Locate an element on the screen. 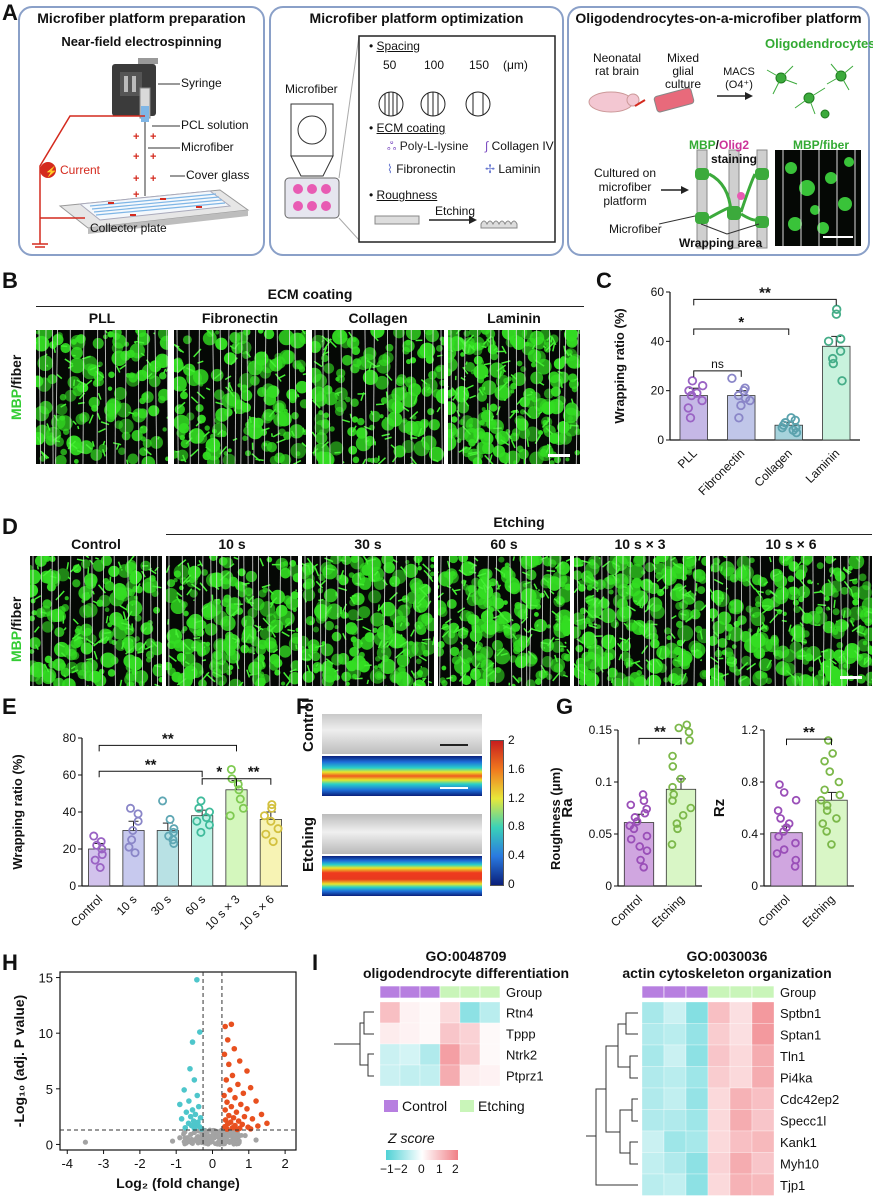 The height and width of the screenshot is (1200, 873). platform-illustration is located at coordinates (724, 156).